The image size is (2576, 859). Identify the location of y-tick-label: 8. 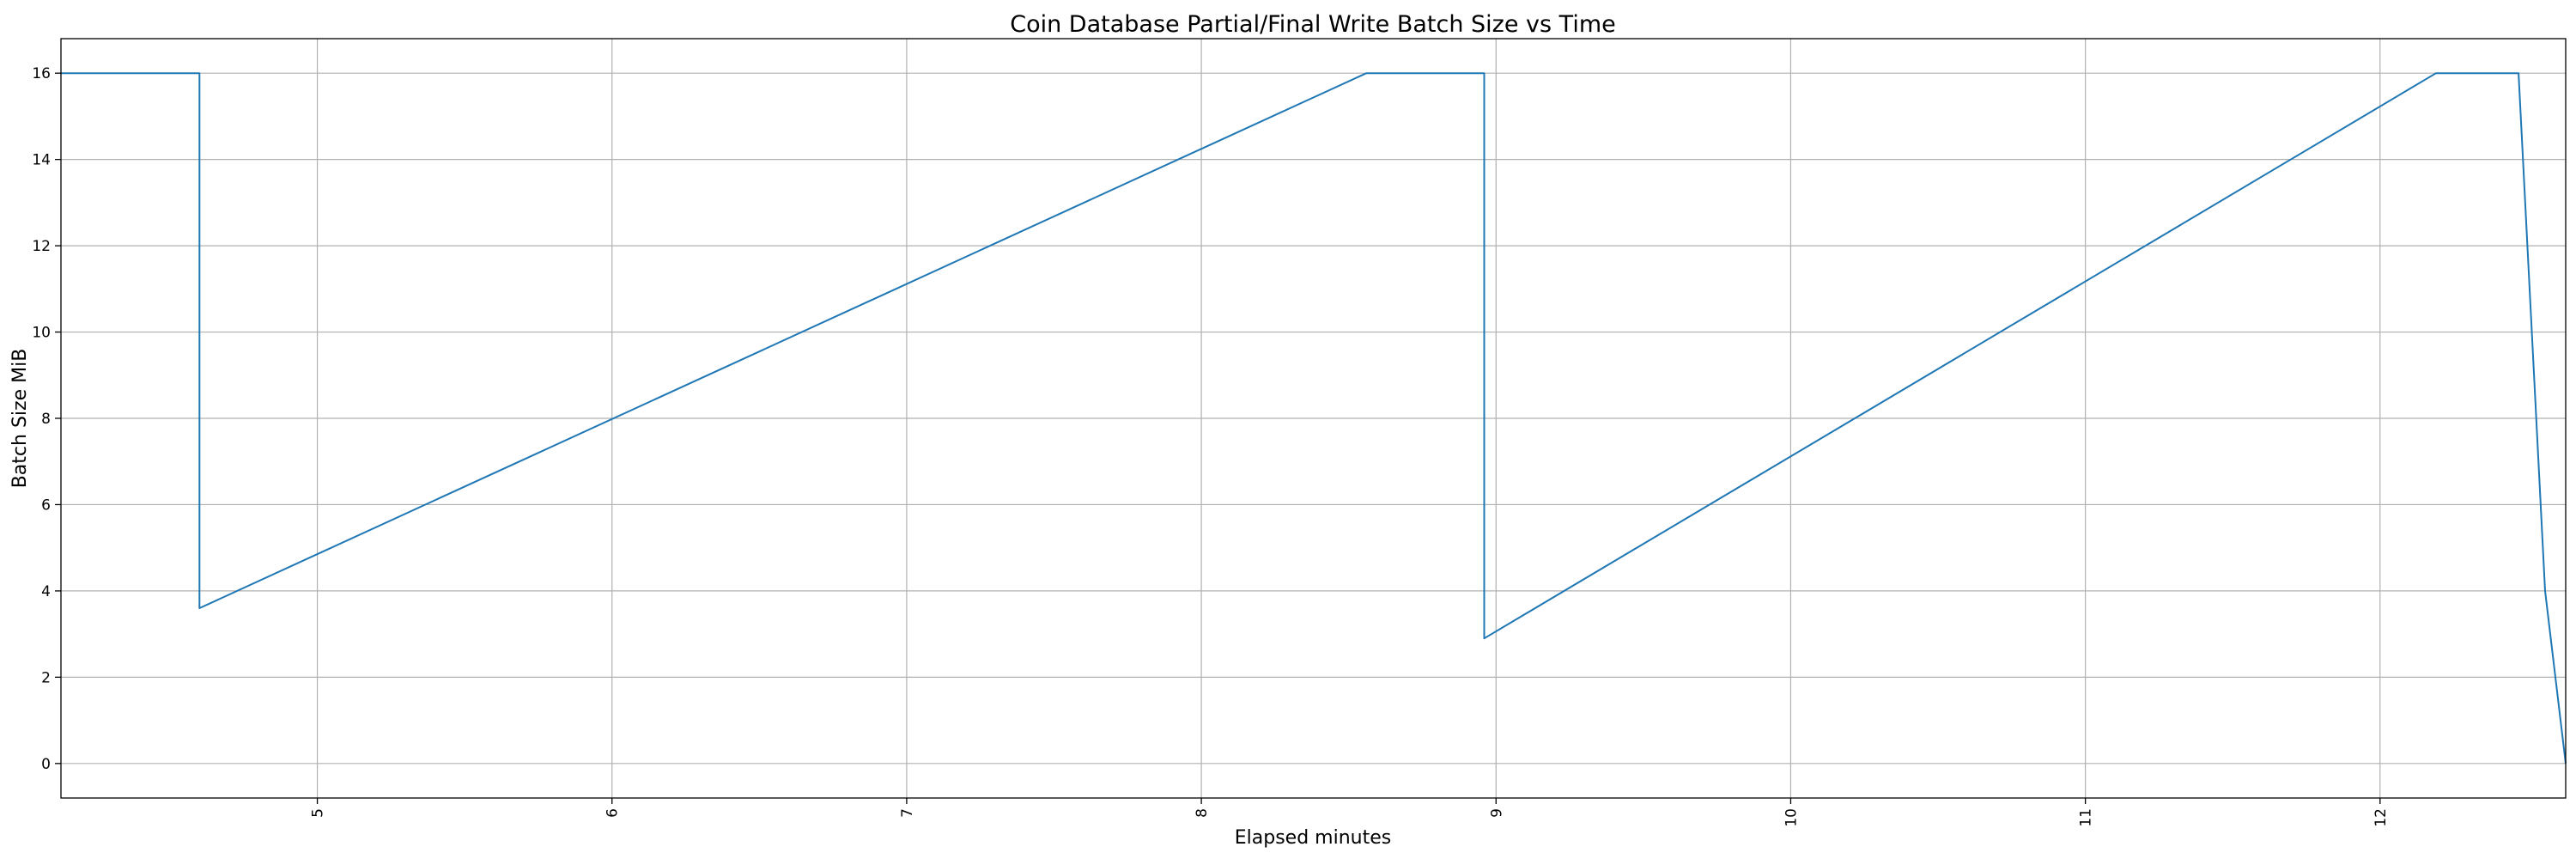
(46, 420).